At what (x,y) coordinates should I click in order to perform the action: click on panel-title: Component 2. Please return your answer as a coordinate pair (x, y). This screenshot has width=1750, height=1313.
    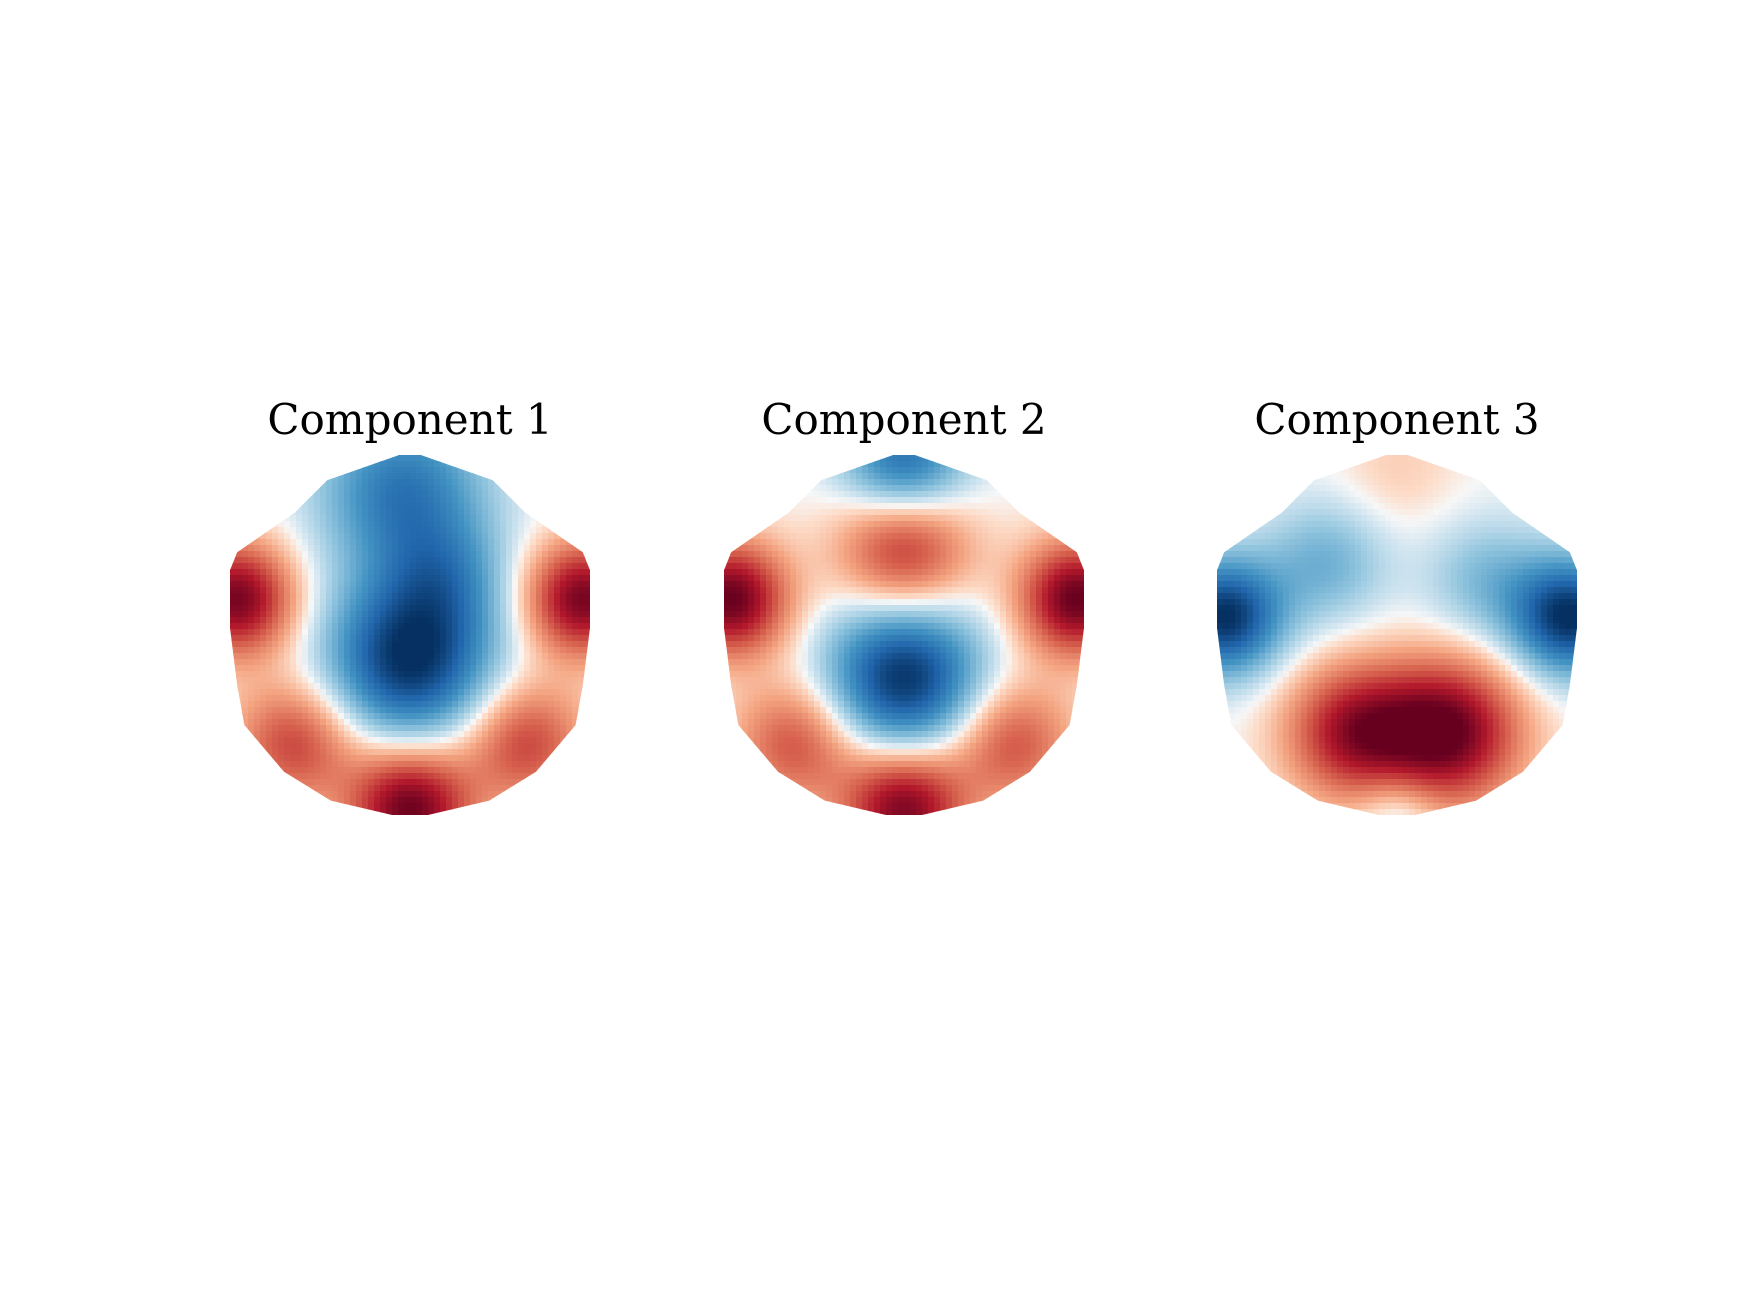
    Looking at the image, I should click on (903, 419).